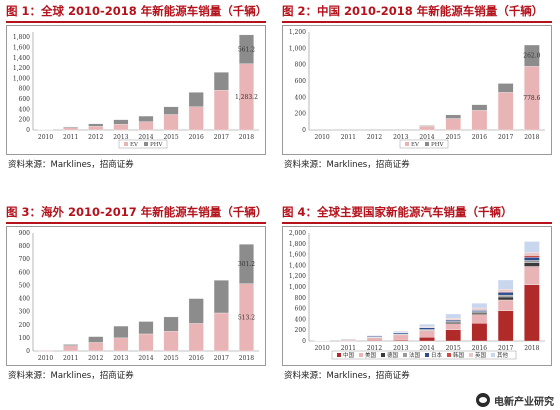 The image size is (560, 410). Describe the element at coordinates (301, 319) in the screenshot. I see `y-tick-label: 400` at that location.